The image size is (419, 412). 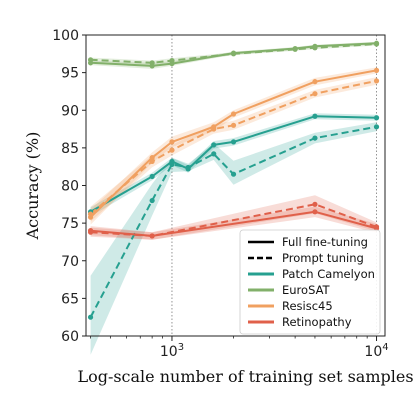 I want to click on y-tick-label: 85, so click(x=70, y=149).